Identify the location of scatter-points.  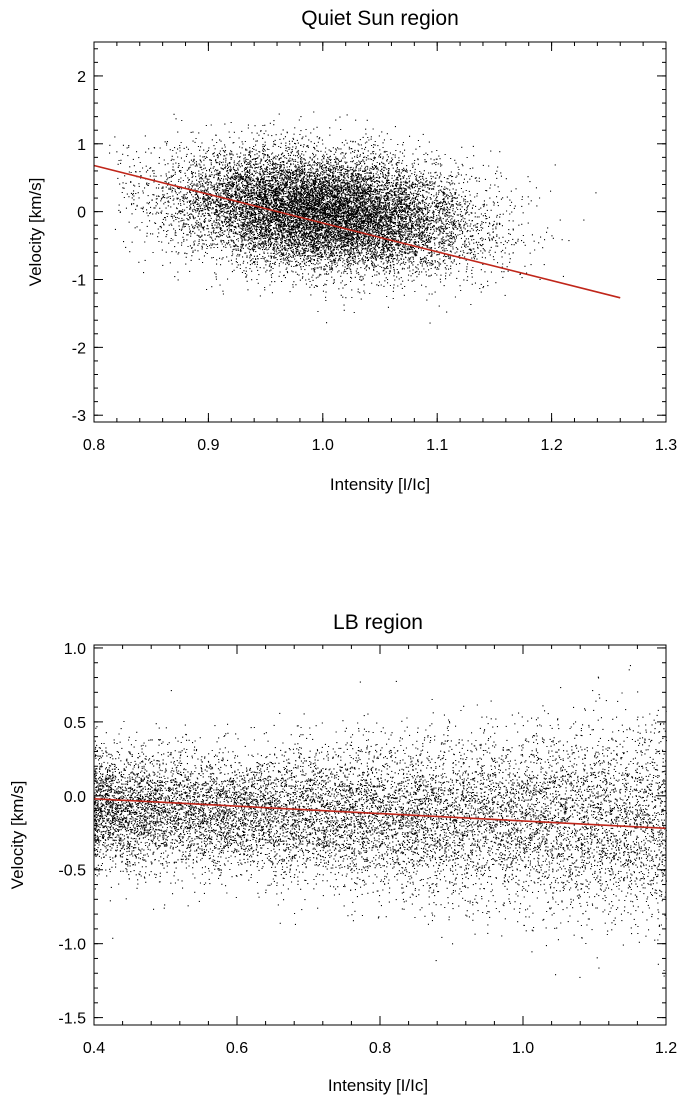
(353, 217).